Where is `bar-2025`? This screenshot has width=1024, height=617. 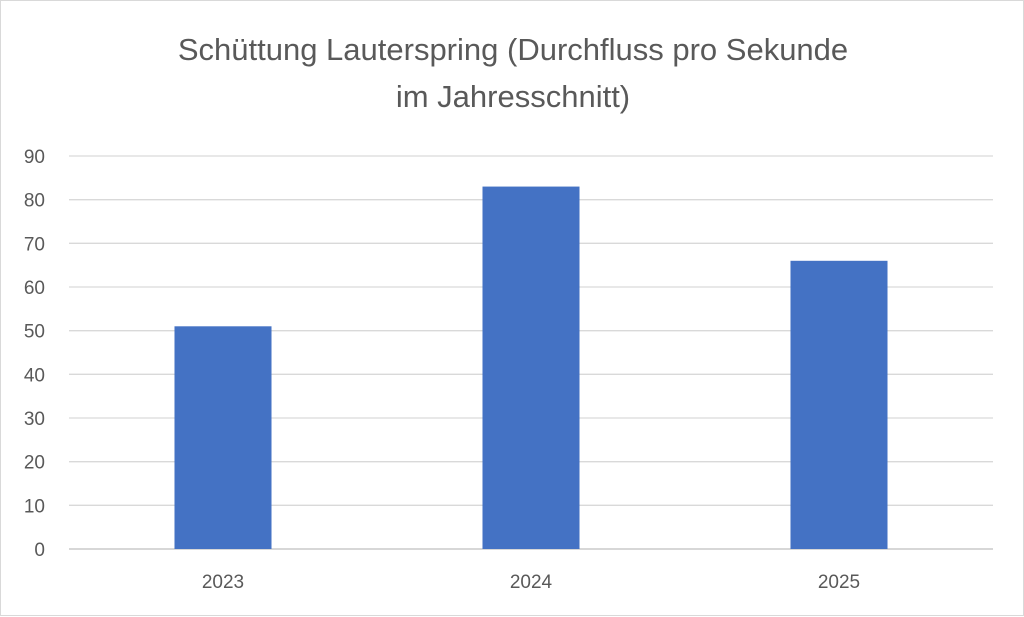 bar-2025 is located at coordinates (839, 404).